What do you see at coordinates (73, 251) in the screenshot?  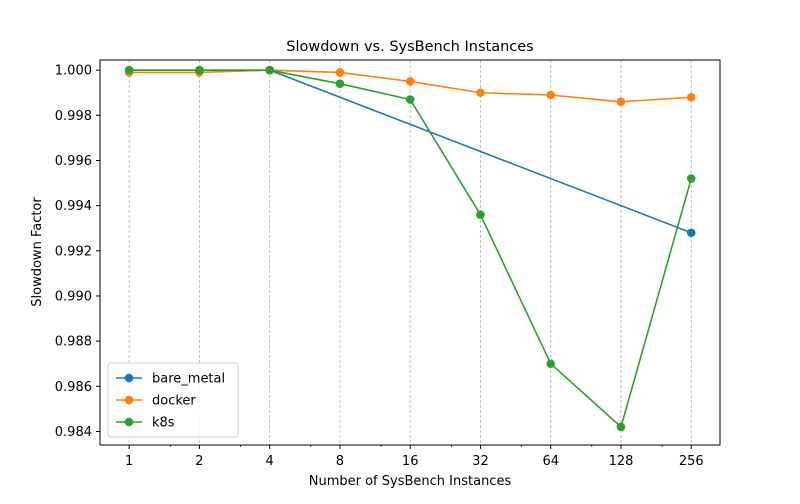 I see `y-tick-label: 0.992` at bounding box center [73, 251].